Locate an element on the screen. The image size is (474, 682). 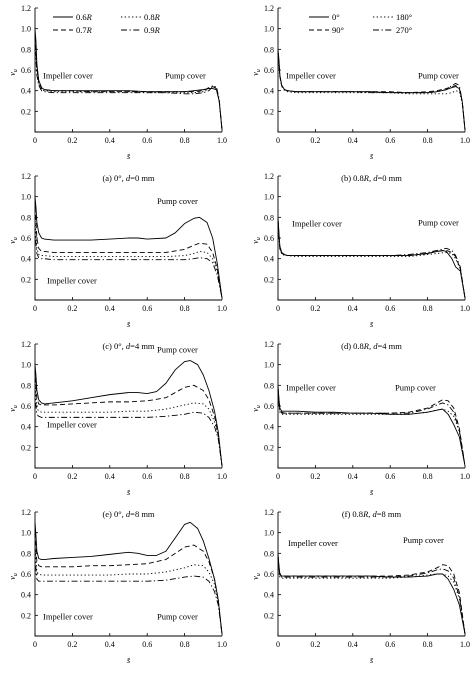
panel-caption: (f) 0.8R, d=8 mm is located at coordinates (372, 514).